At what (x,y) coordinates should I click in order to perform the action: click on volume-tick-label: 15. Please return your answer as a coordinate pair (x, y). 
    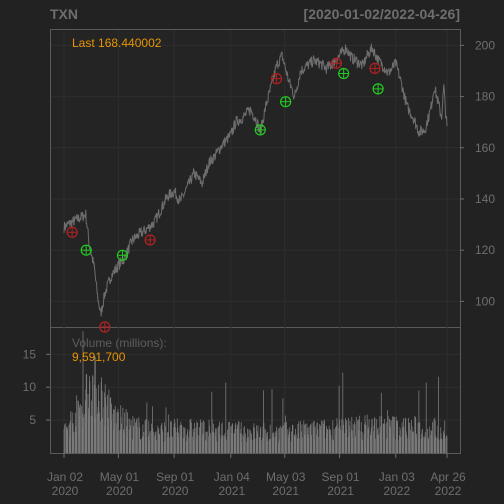
    Looking at the image, I should click on (30, 354).